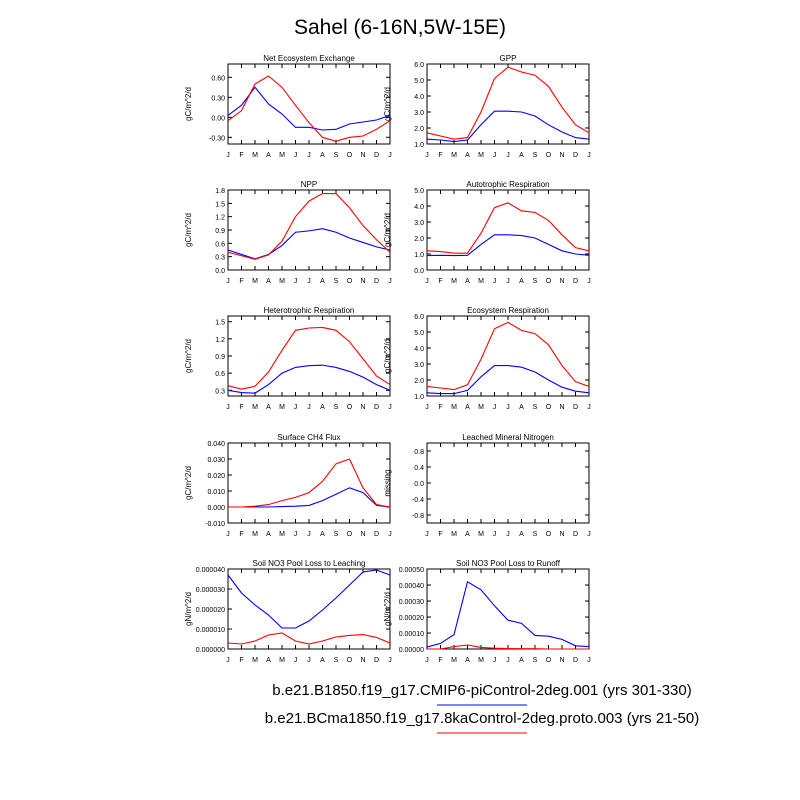 The height and width of the screenshot is (800, 800). What do you see at coordinates (419, 207) in the screenshot?
I see `y-tick-label: 4.0` at bounding box center [419, 207].